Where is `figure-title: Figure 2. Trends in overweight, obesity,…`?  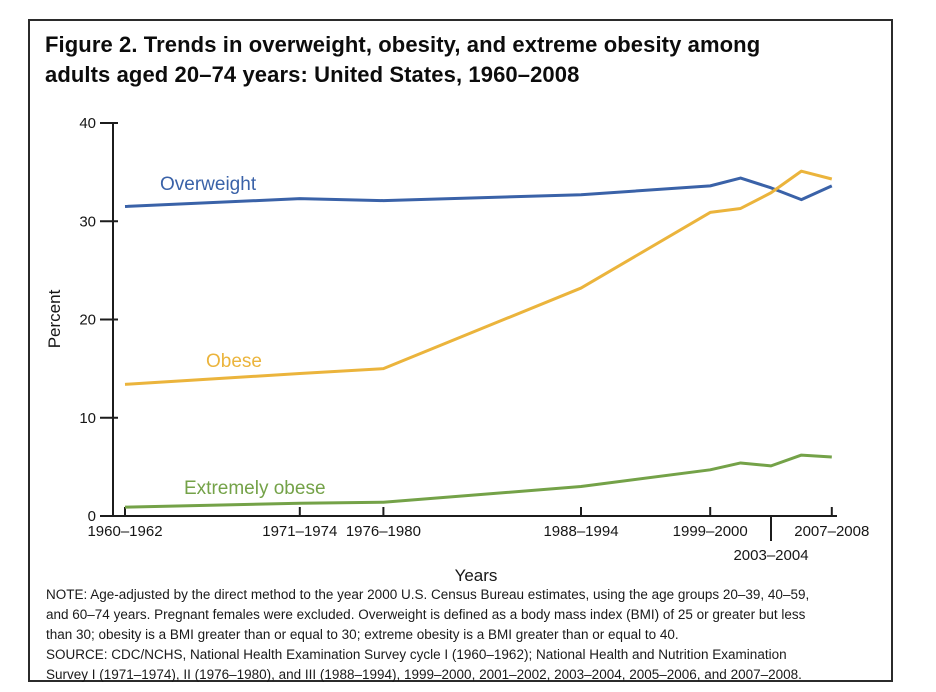
figure-title: Figure 2. Trends in overweight, obesity,… is located at coordinates (402, 60).